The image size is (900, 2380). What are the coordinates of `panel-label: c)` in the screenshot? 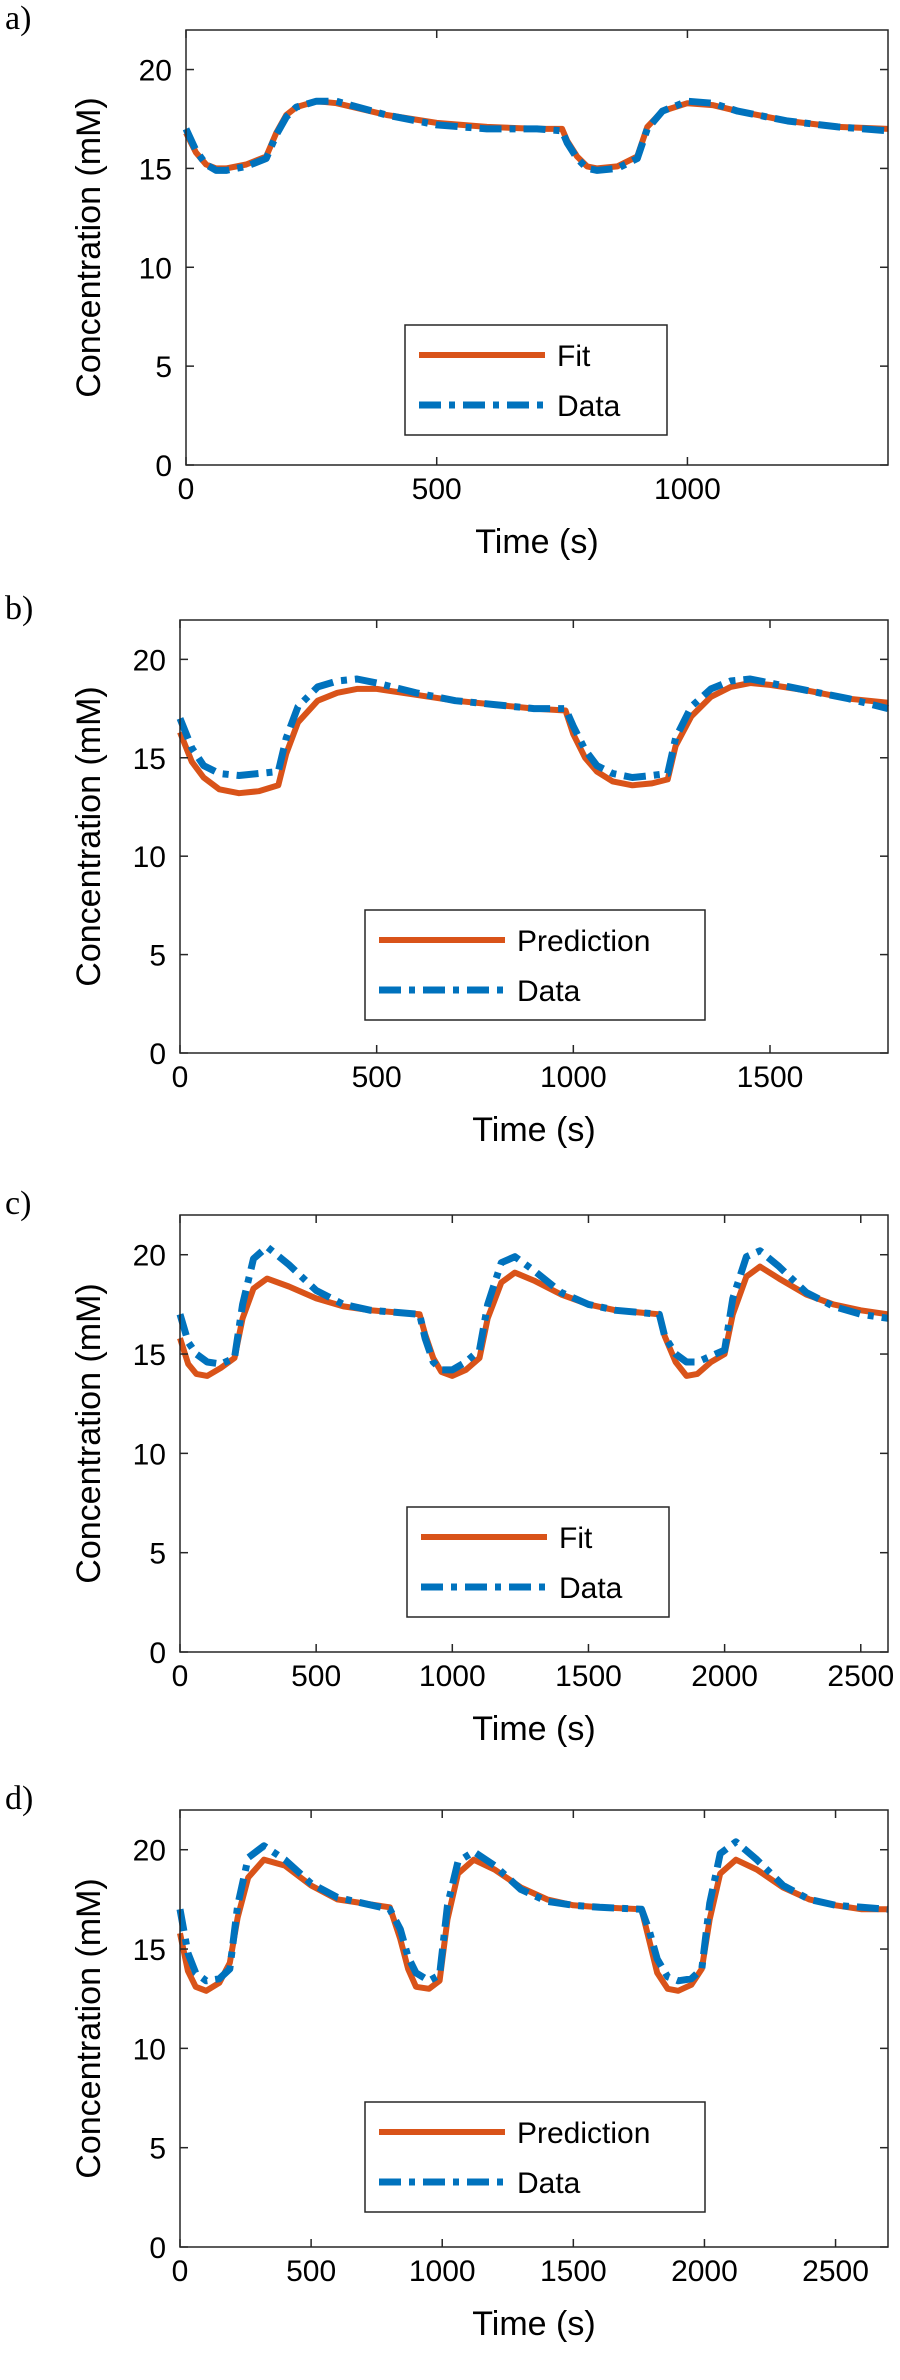 It's located at (18, 1203).